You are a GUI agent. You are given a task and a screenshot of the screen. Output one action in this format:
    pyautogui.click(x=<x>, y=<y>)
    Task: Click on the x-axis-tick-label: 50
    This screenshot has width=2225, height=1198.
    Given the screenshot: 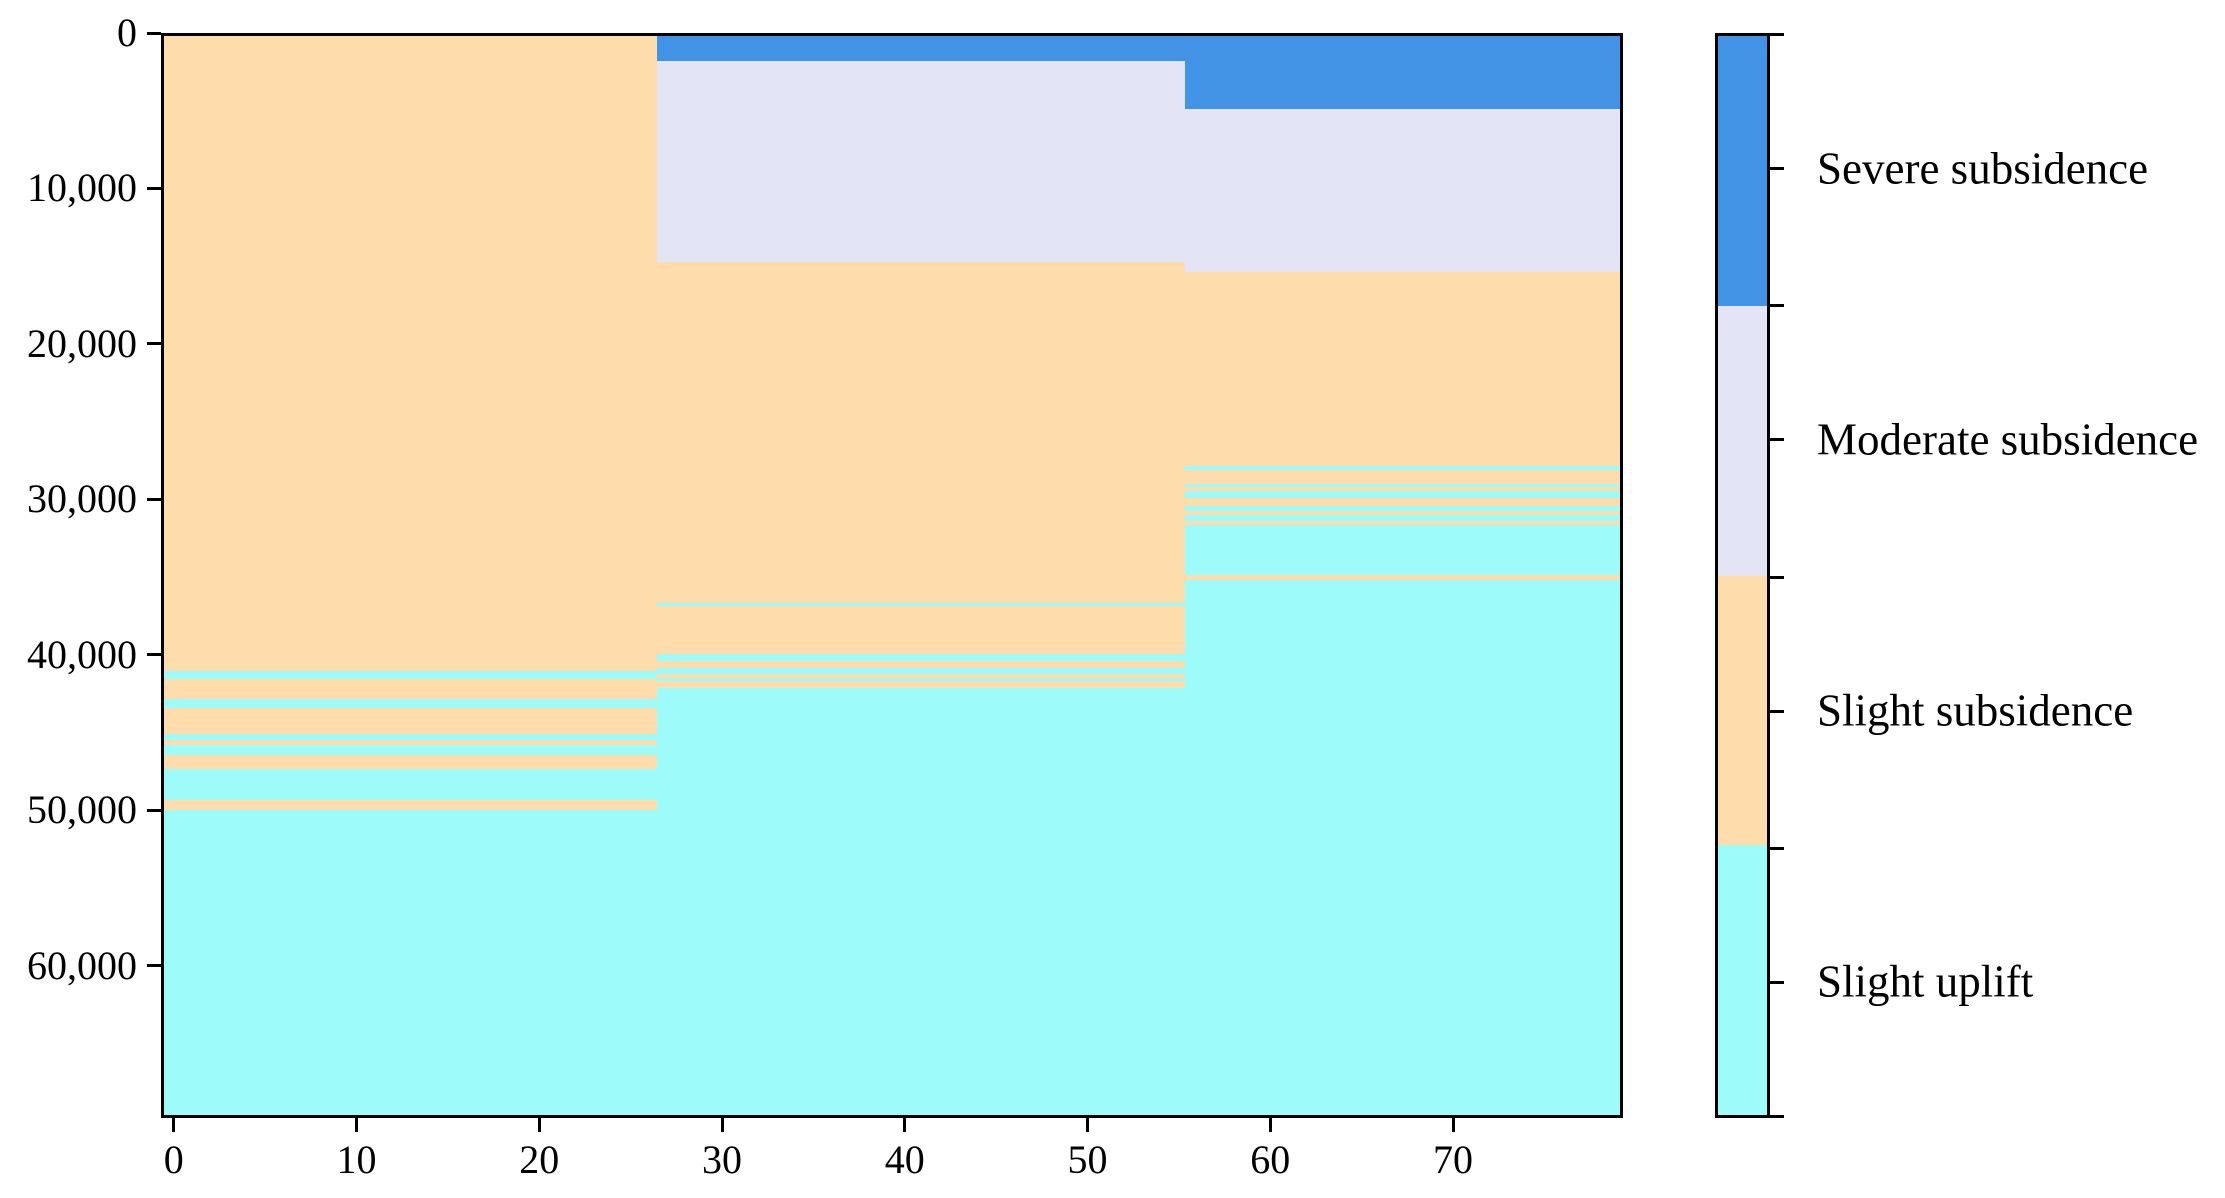 What is the action you would take?
    pyautogui.click(x=1087, y=1159)
    